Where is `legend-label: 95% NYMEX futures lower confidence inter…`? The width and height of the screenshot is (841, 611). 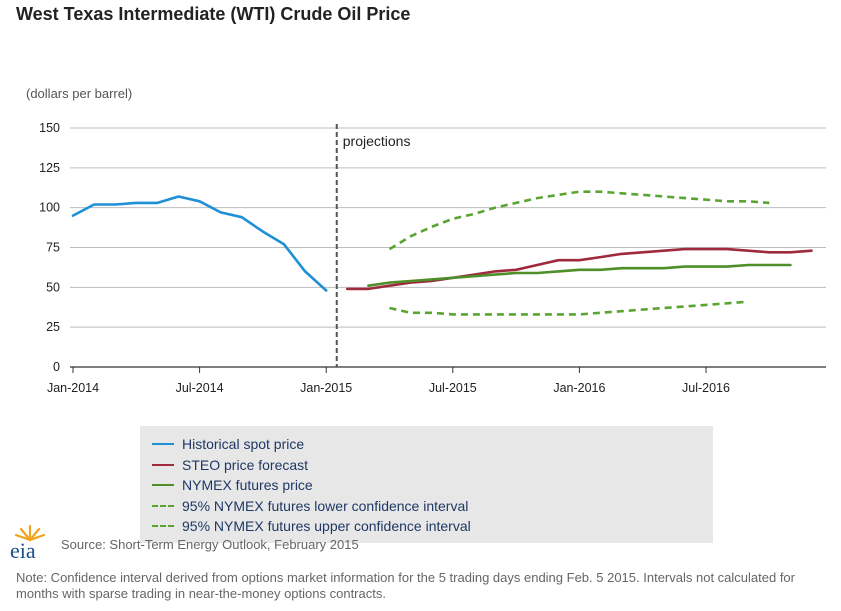 legend-label: 95% NYMEX futures lower confidence inter… is located at coordinates (325, 505).